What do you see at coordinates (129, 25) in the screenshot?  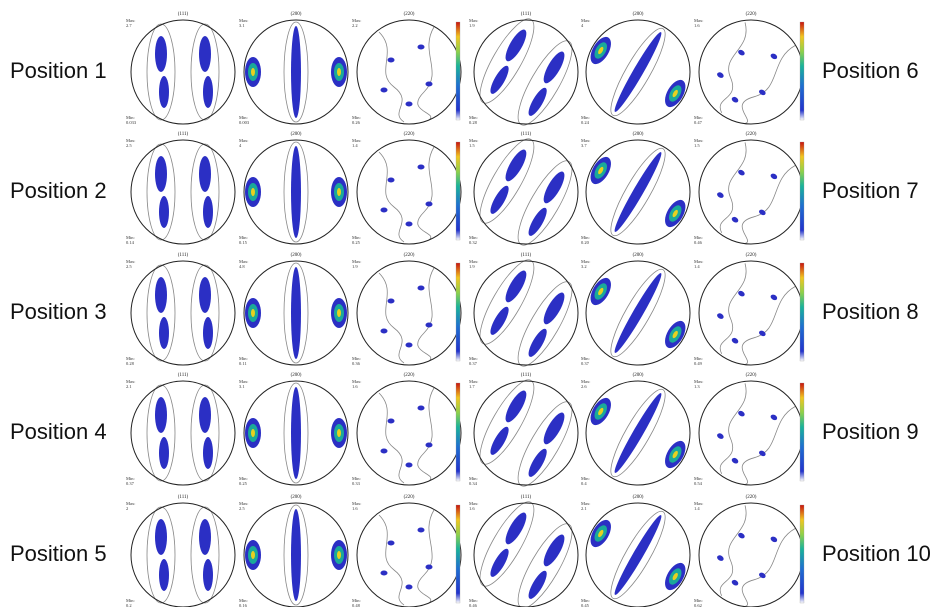 I see `max-value: 2.7` at bounding box center [129, 25].